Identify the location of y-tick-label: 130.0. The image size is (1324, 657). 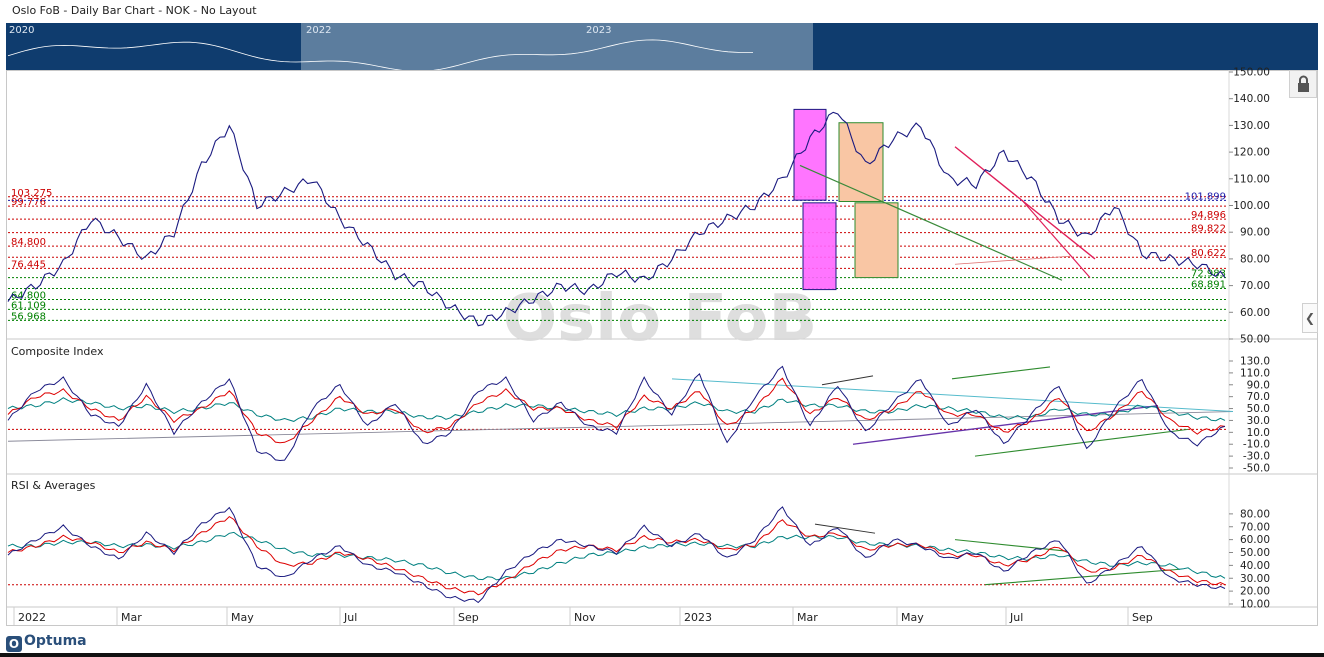
(1255, 362).